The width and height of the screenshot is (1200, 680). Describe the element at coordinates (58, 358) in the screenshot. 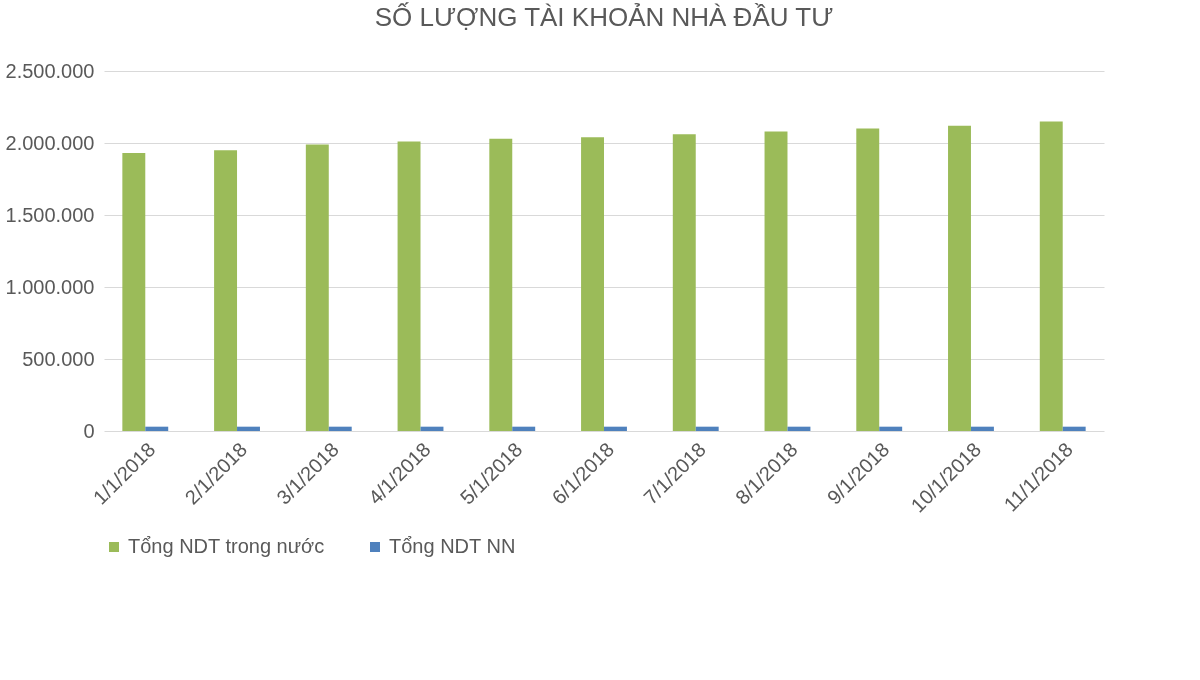

I see `y-tick-label: 500.000` at that location.